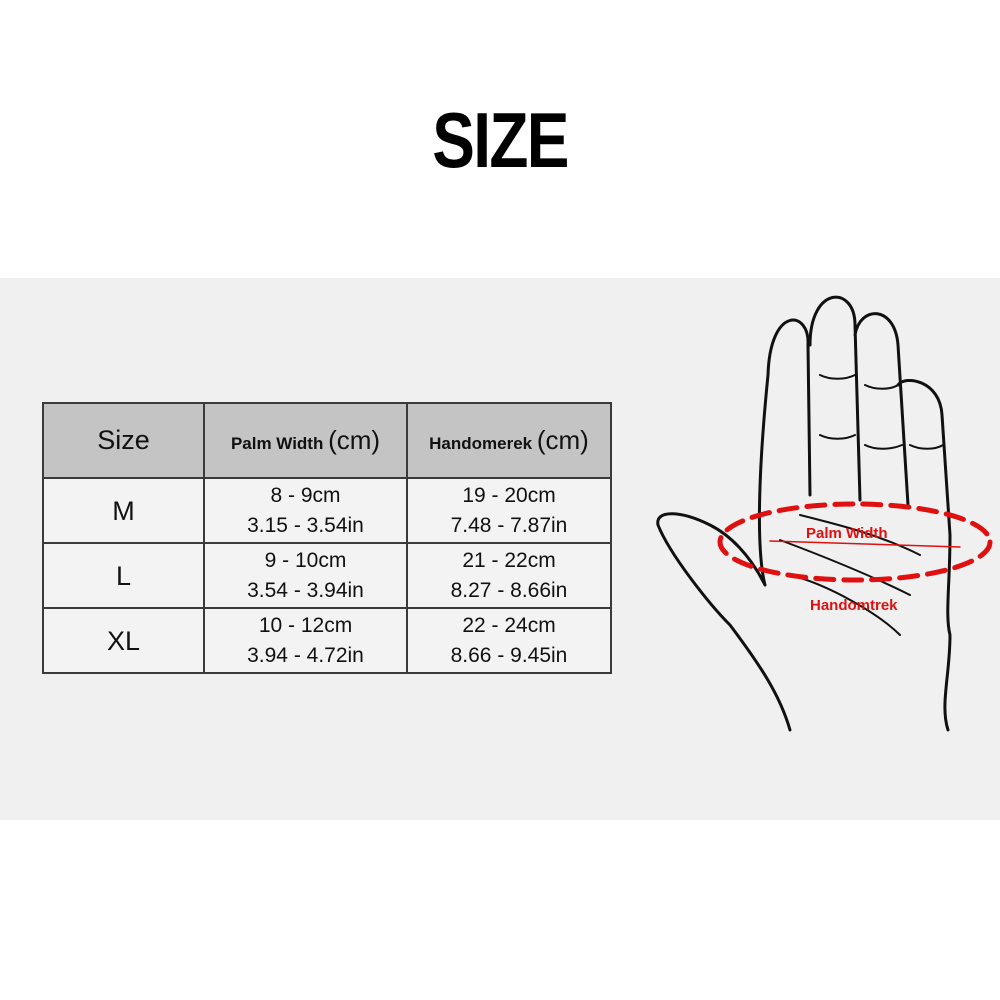 The image size is (1000, 1000). Describe the element at coordinates (305, 640) in the screenshot. I see `palm-cell: 10 - 12cm 3.94 - 4.72in` at that location.